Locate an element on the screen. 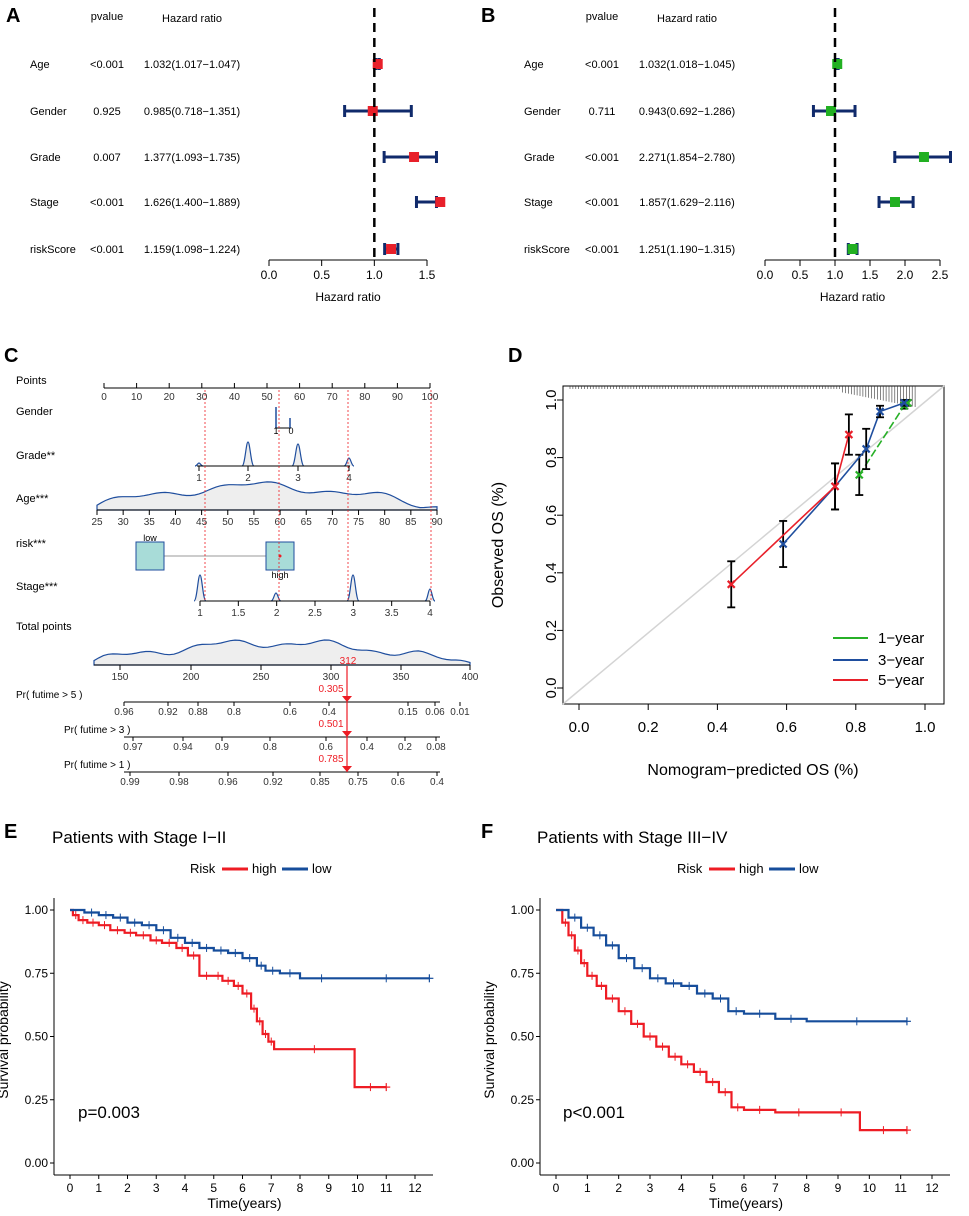 Image resolution: width=969 pixels, height=1216 pixels. y-tick-label: 0.25 is located at coordinates (37, 1100).